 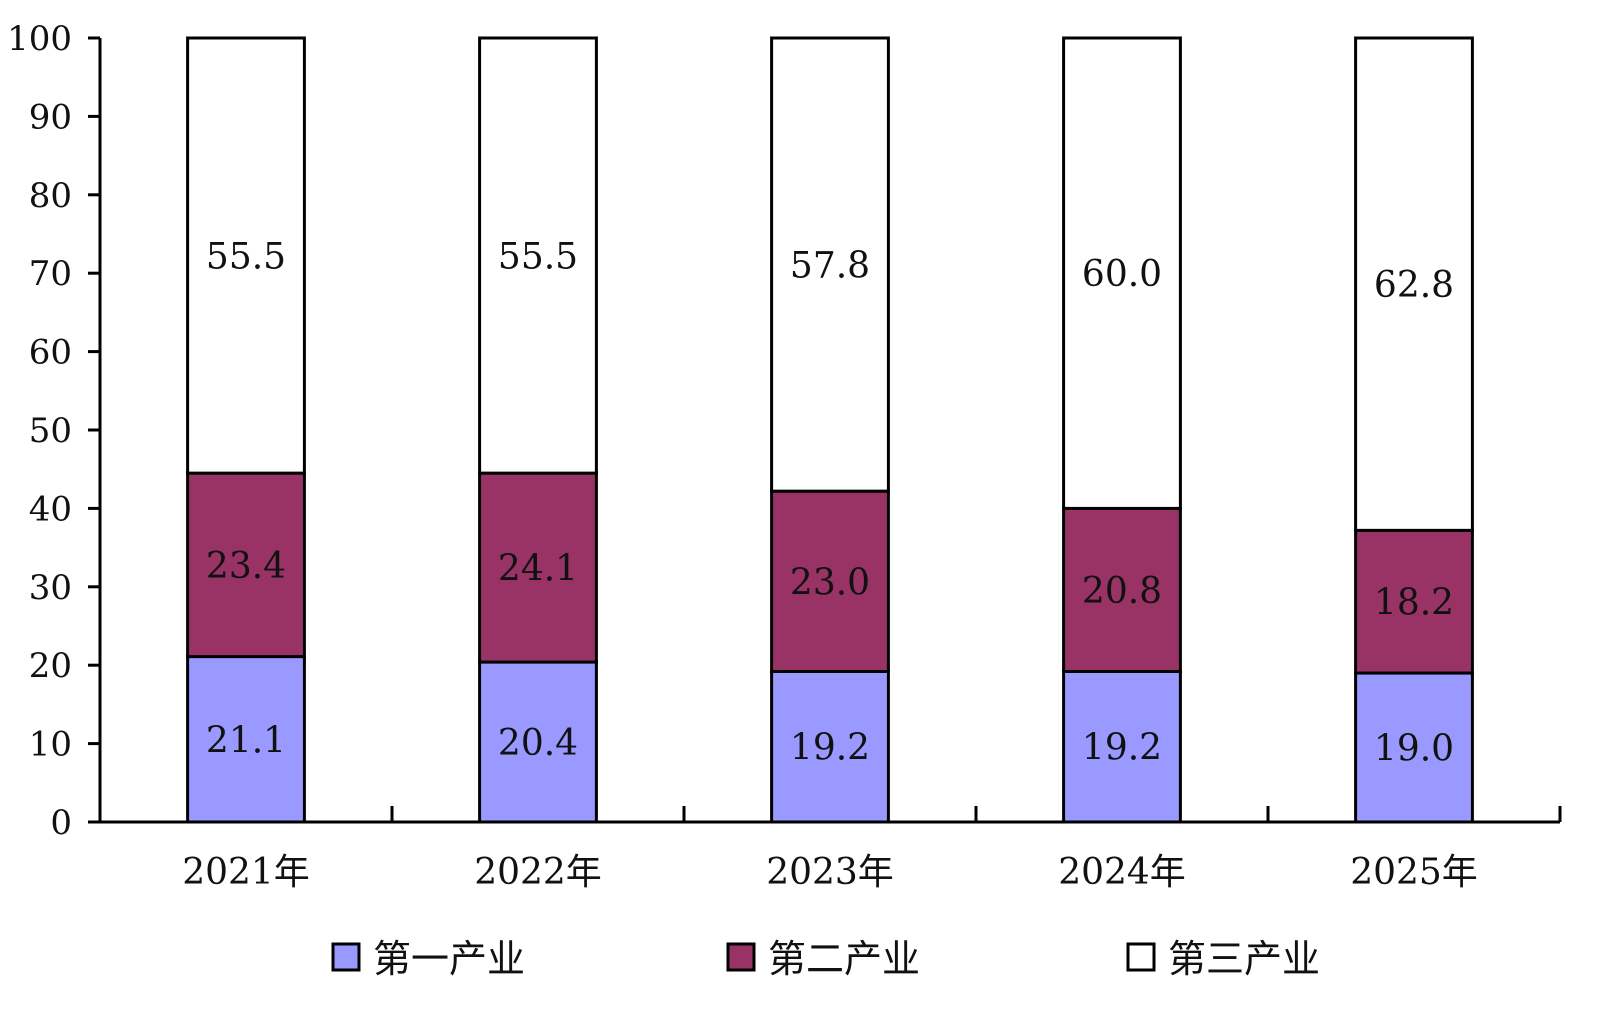 What do you see at coordinates (50, 353) in the screenshot?
I see `y-tick-label: 60` at bounding box center [50, 353].